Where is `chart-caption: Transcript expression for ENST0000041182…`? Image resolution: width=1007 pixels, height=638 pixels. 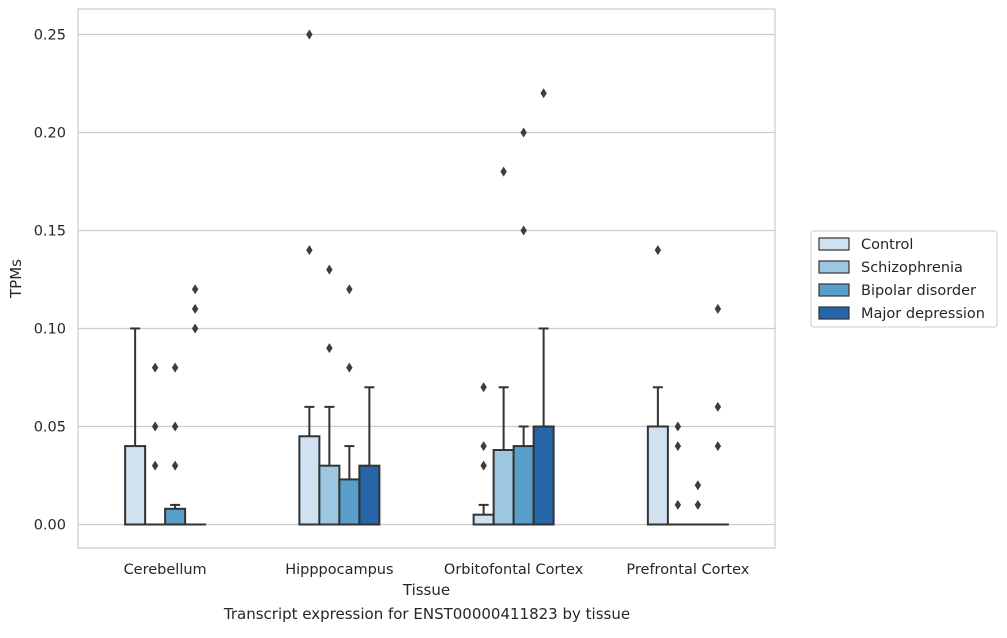
chart-caption: Transcript expression for ENST0000041182… is located at coordinates (427, 614).